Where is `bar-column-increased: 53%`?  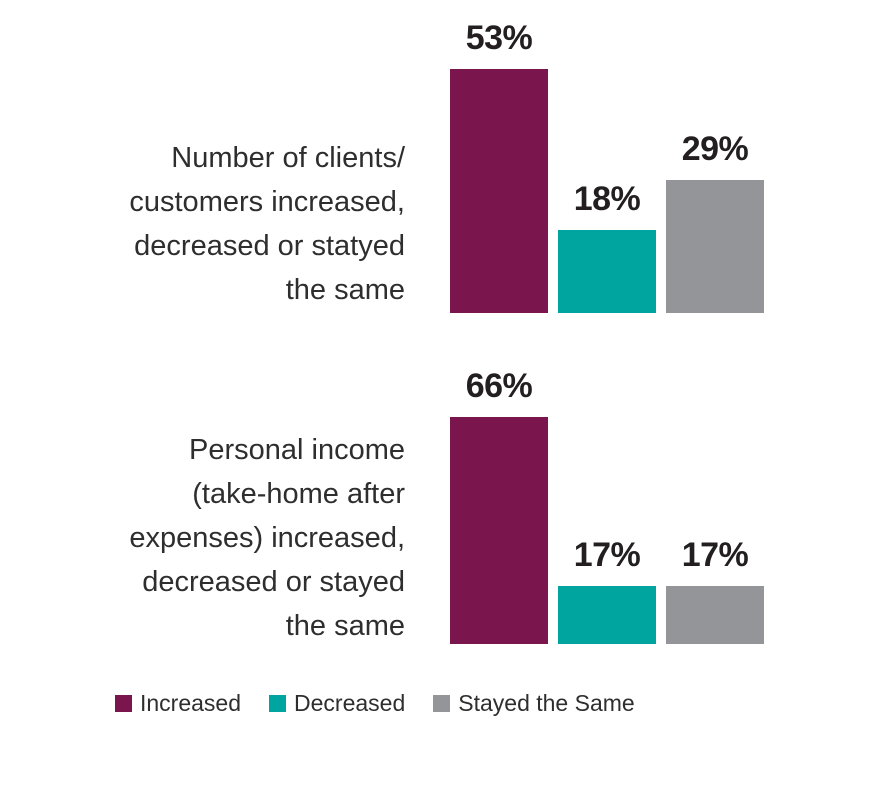 bar-column-increased: 53% is located at coordinates (499, 167).